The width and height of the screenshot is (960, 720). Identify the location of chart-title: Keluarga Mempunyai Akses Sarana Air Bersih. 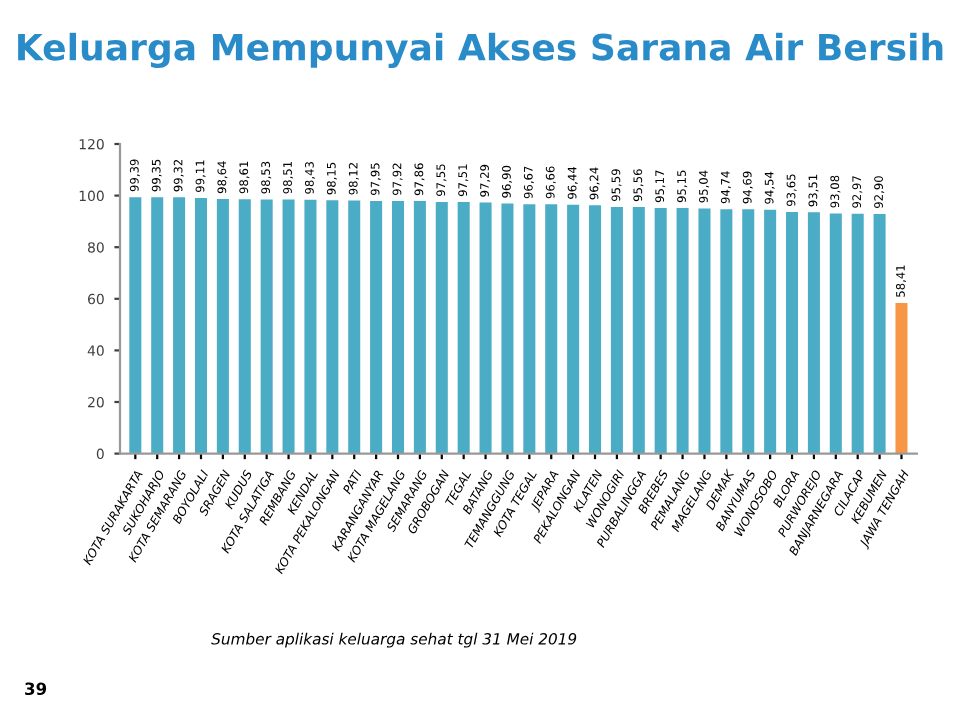
(480, 50).